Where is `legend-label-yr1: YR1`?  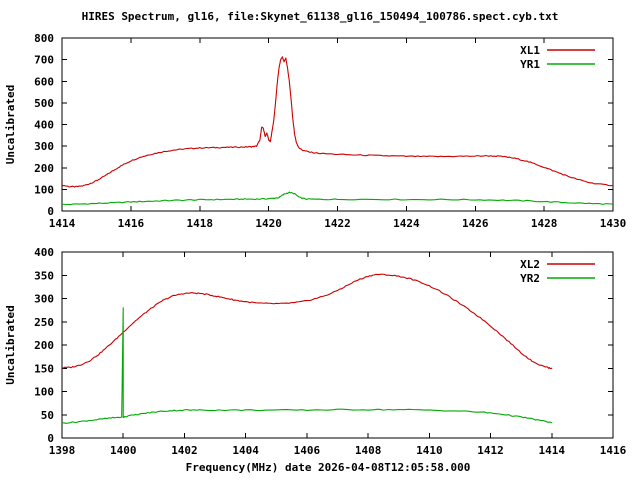 legend-label-yr1: YR1 is located at coordinates (530, 64).